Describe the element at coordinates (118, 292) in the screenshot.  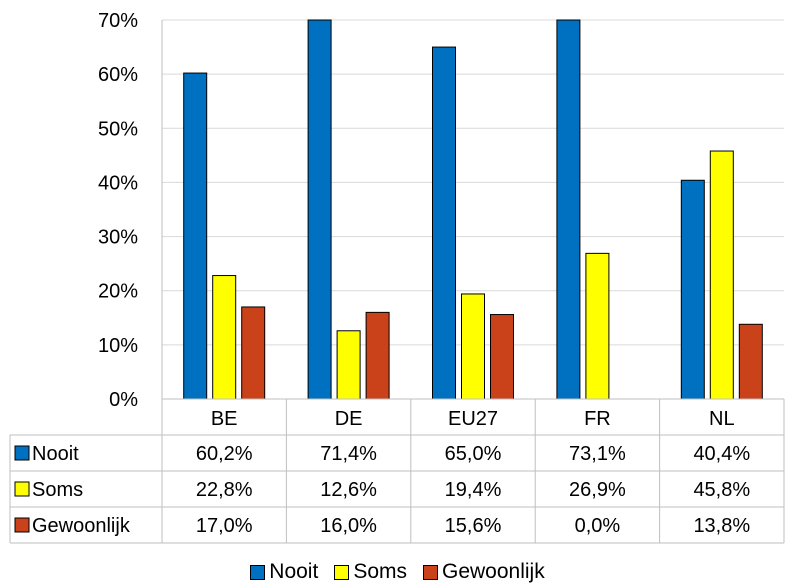
I see `y-tick-label: 20%` at that location.